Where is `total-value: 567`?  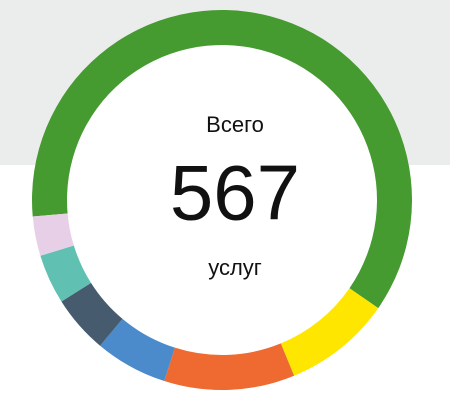
total-value: 567 is located at coordinates (235, 193).